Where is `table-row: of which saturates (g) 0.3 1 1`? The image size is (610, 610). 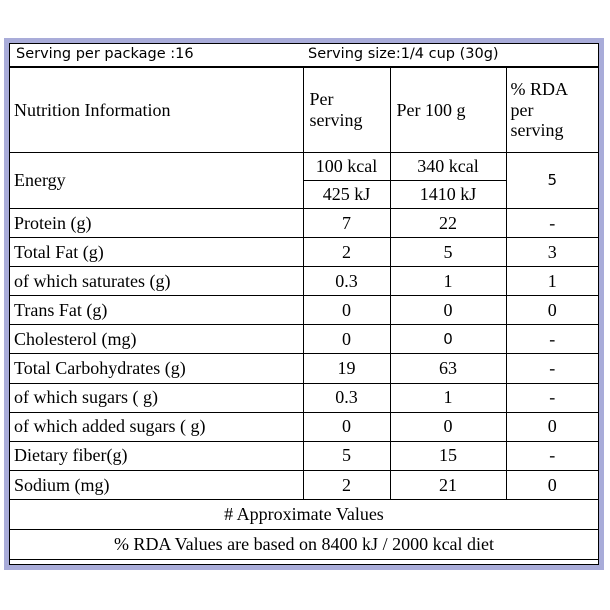 table-row: of which saturates (g) 0.3 1 1 is located at coordinates (304, 281).